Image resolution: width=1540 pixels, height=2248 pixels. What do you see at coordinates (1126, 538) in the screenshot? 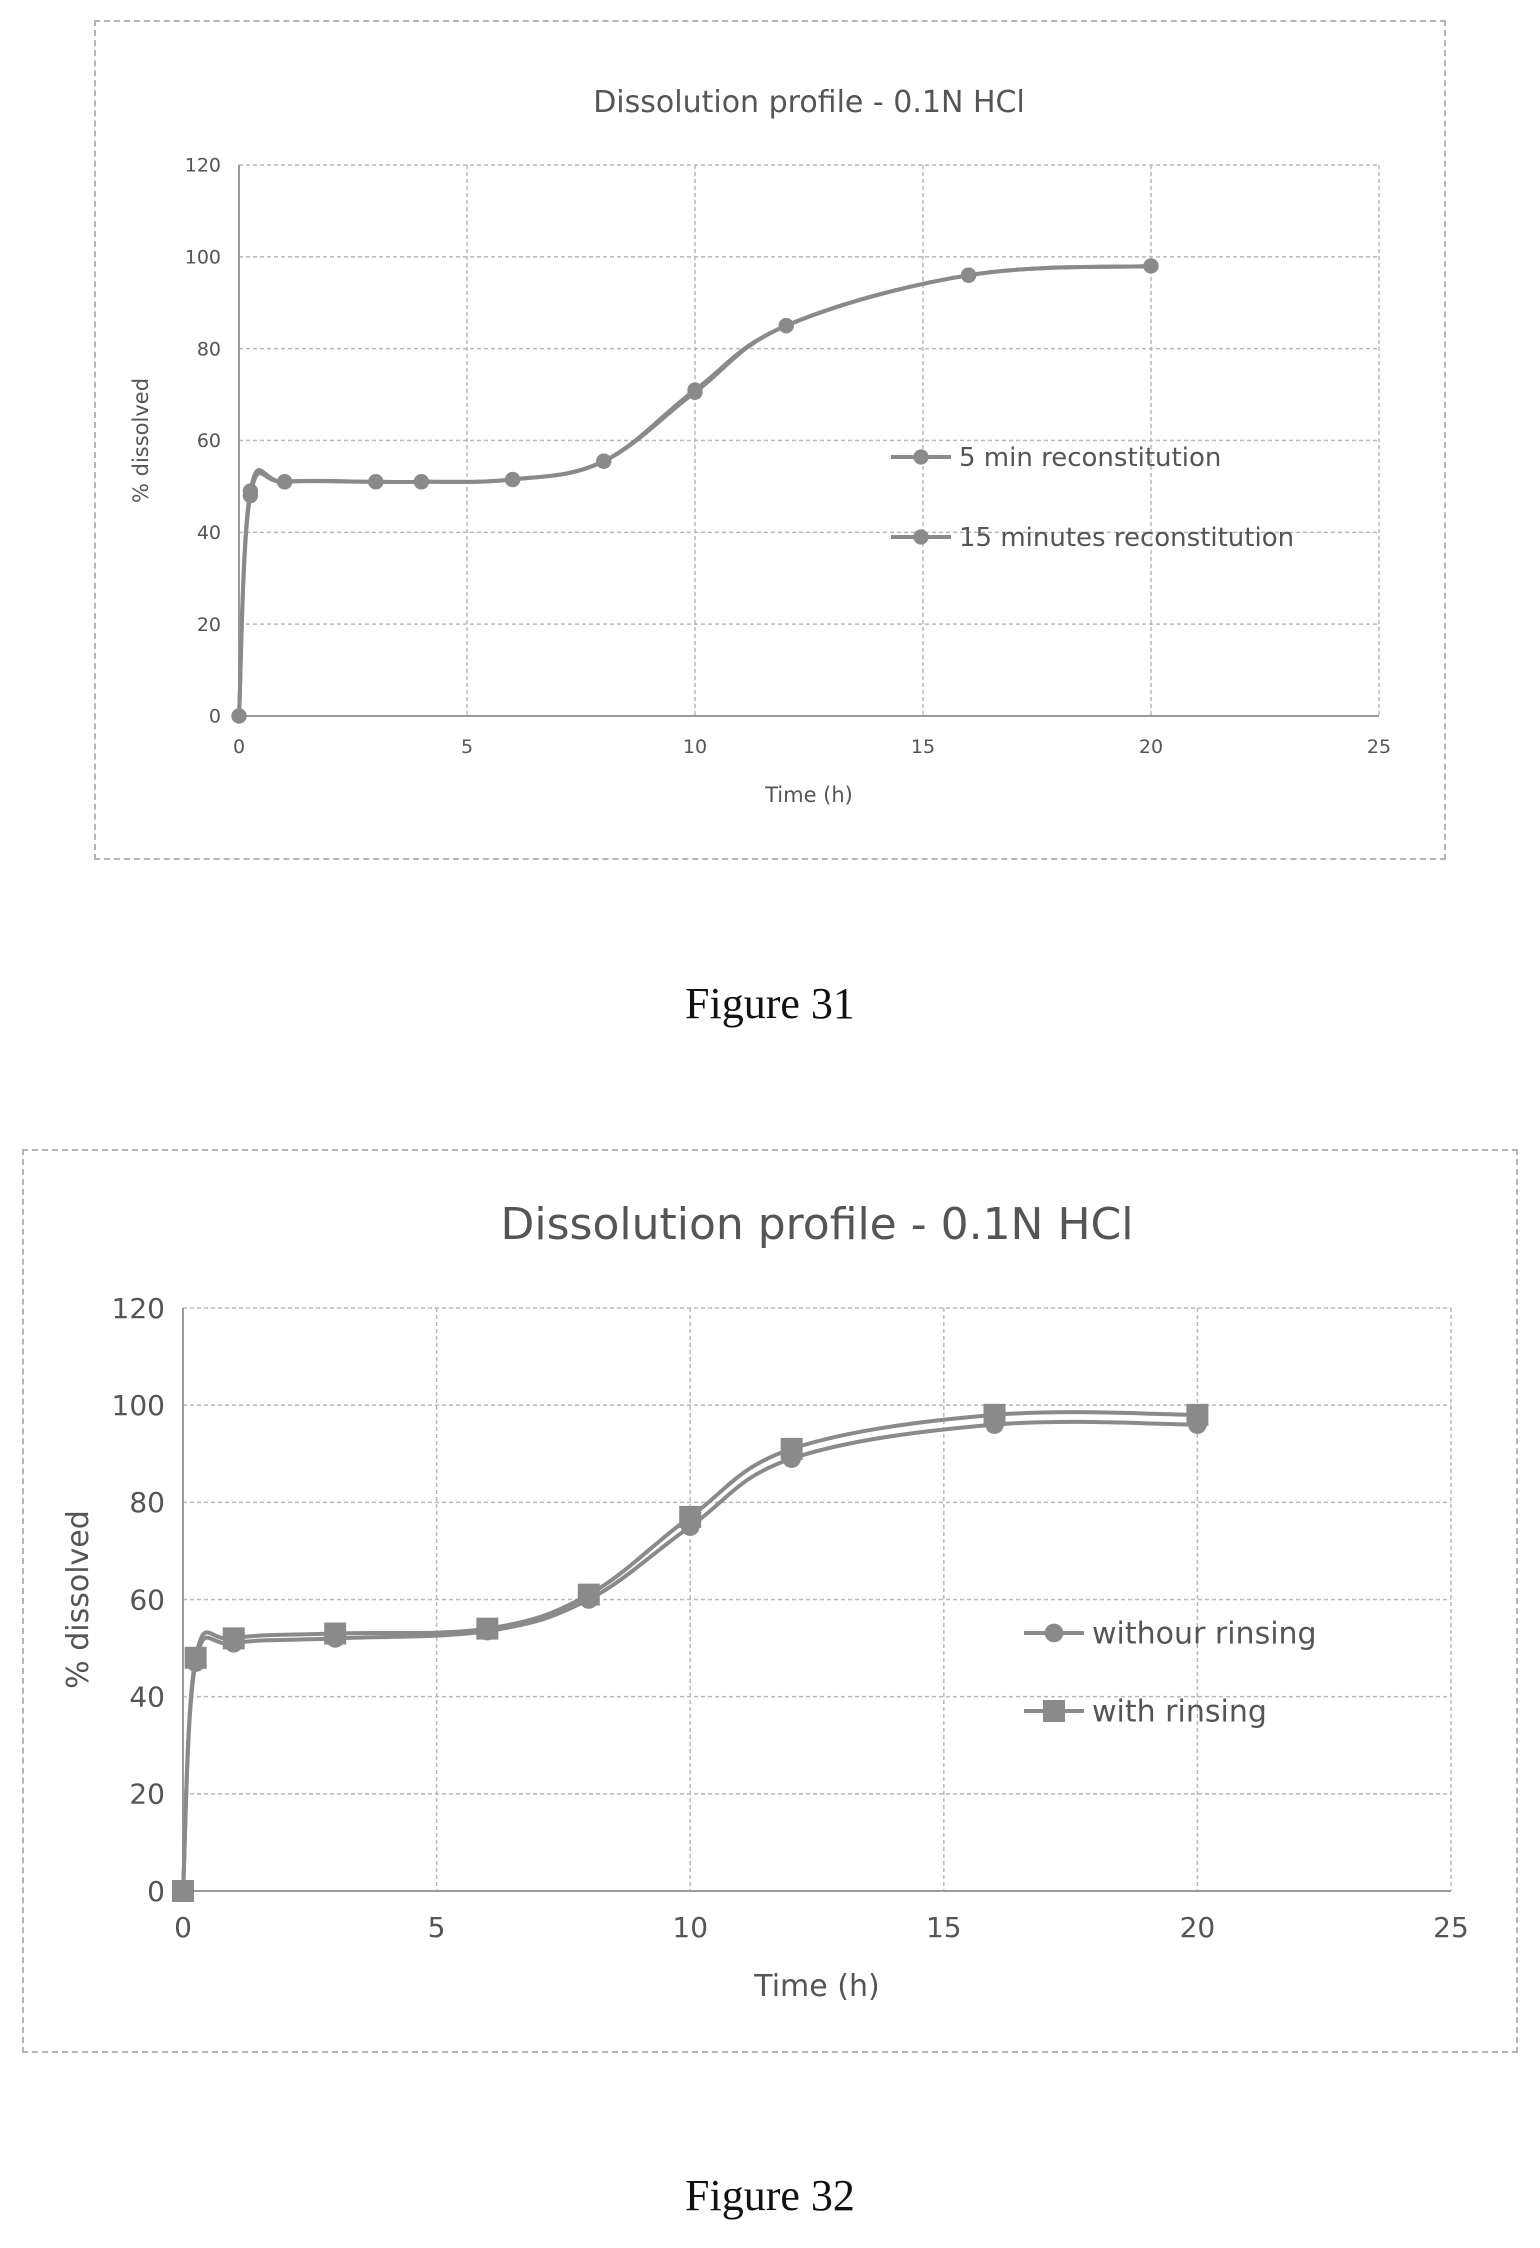
I see `legend-label: 15 minutes reconstitution` at bounding box center [1126, 538].